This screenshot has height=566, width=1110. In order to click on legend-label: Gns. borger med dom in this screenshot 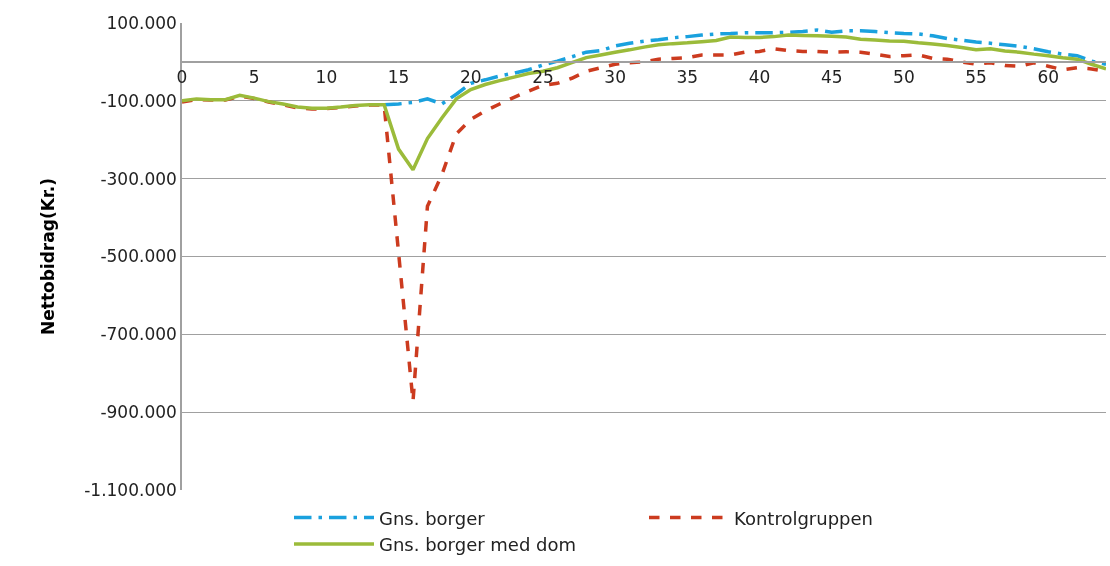, I will do `click(478, 544)`.